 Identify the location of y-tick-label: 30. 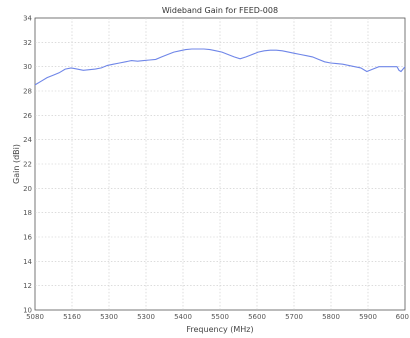
(27, 67).